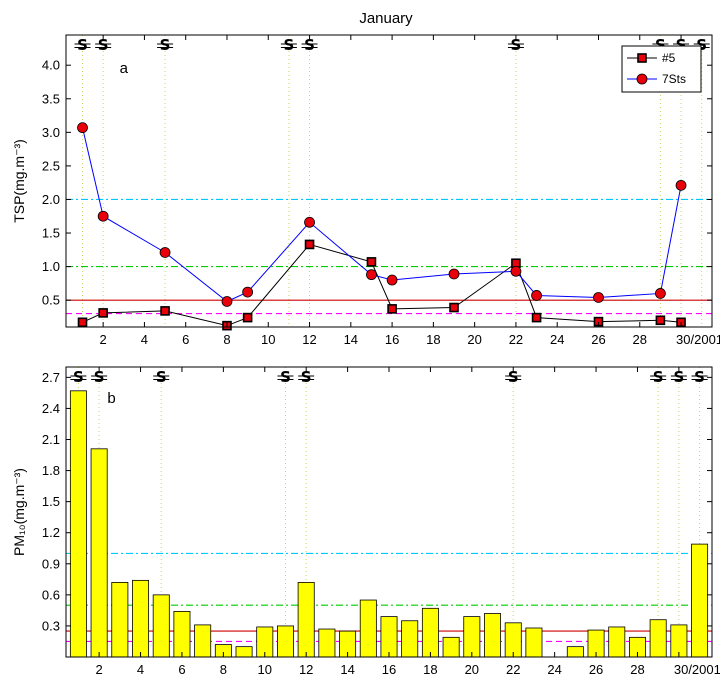 The image size is (720, 686). What do you see at coordinates (669, 58) in the screenshot?
I see `legend-label: #5` at bounding box center [669, 58].